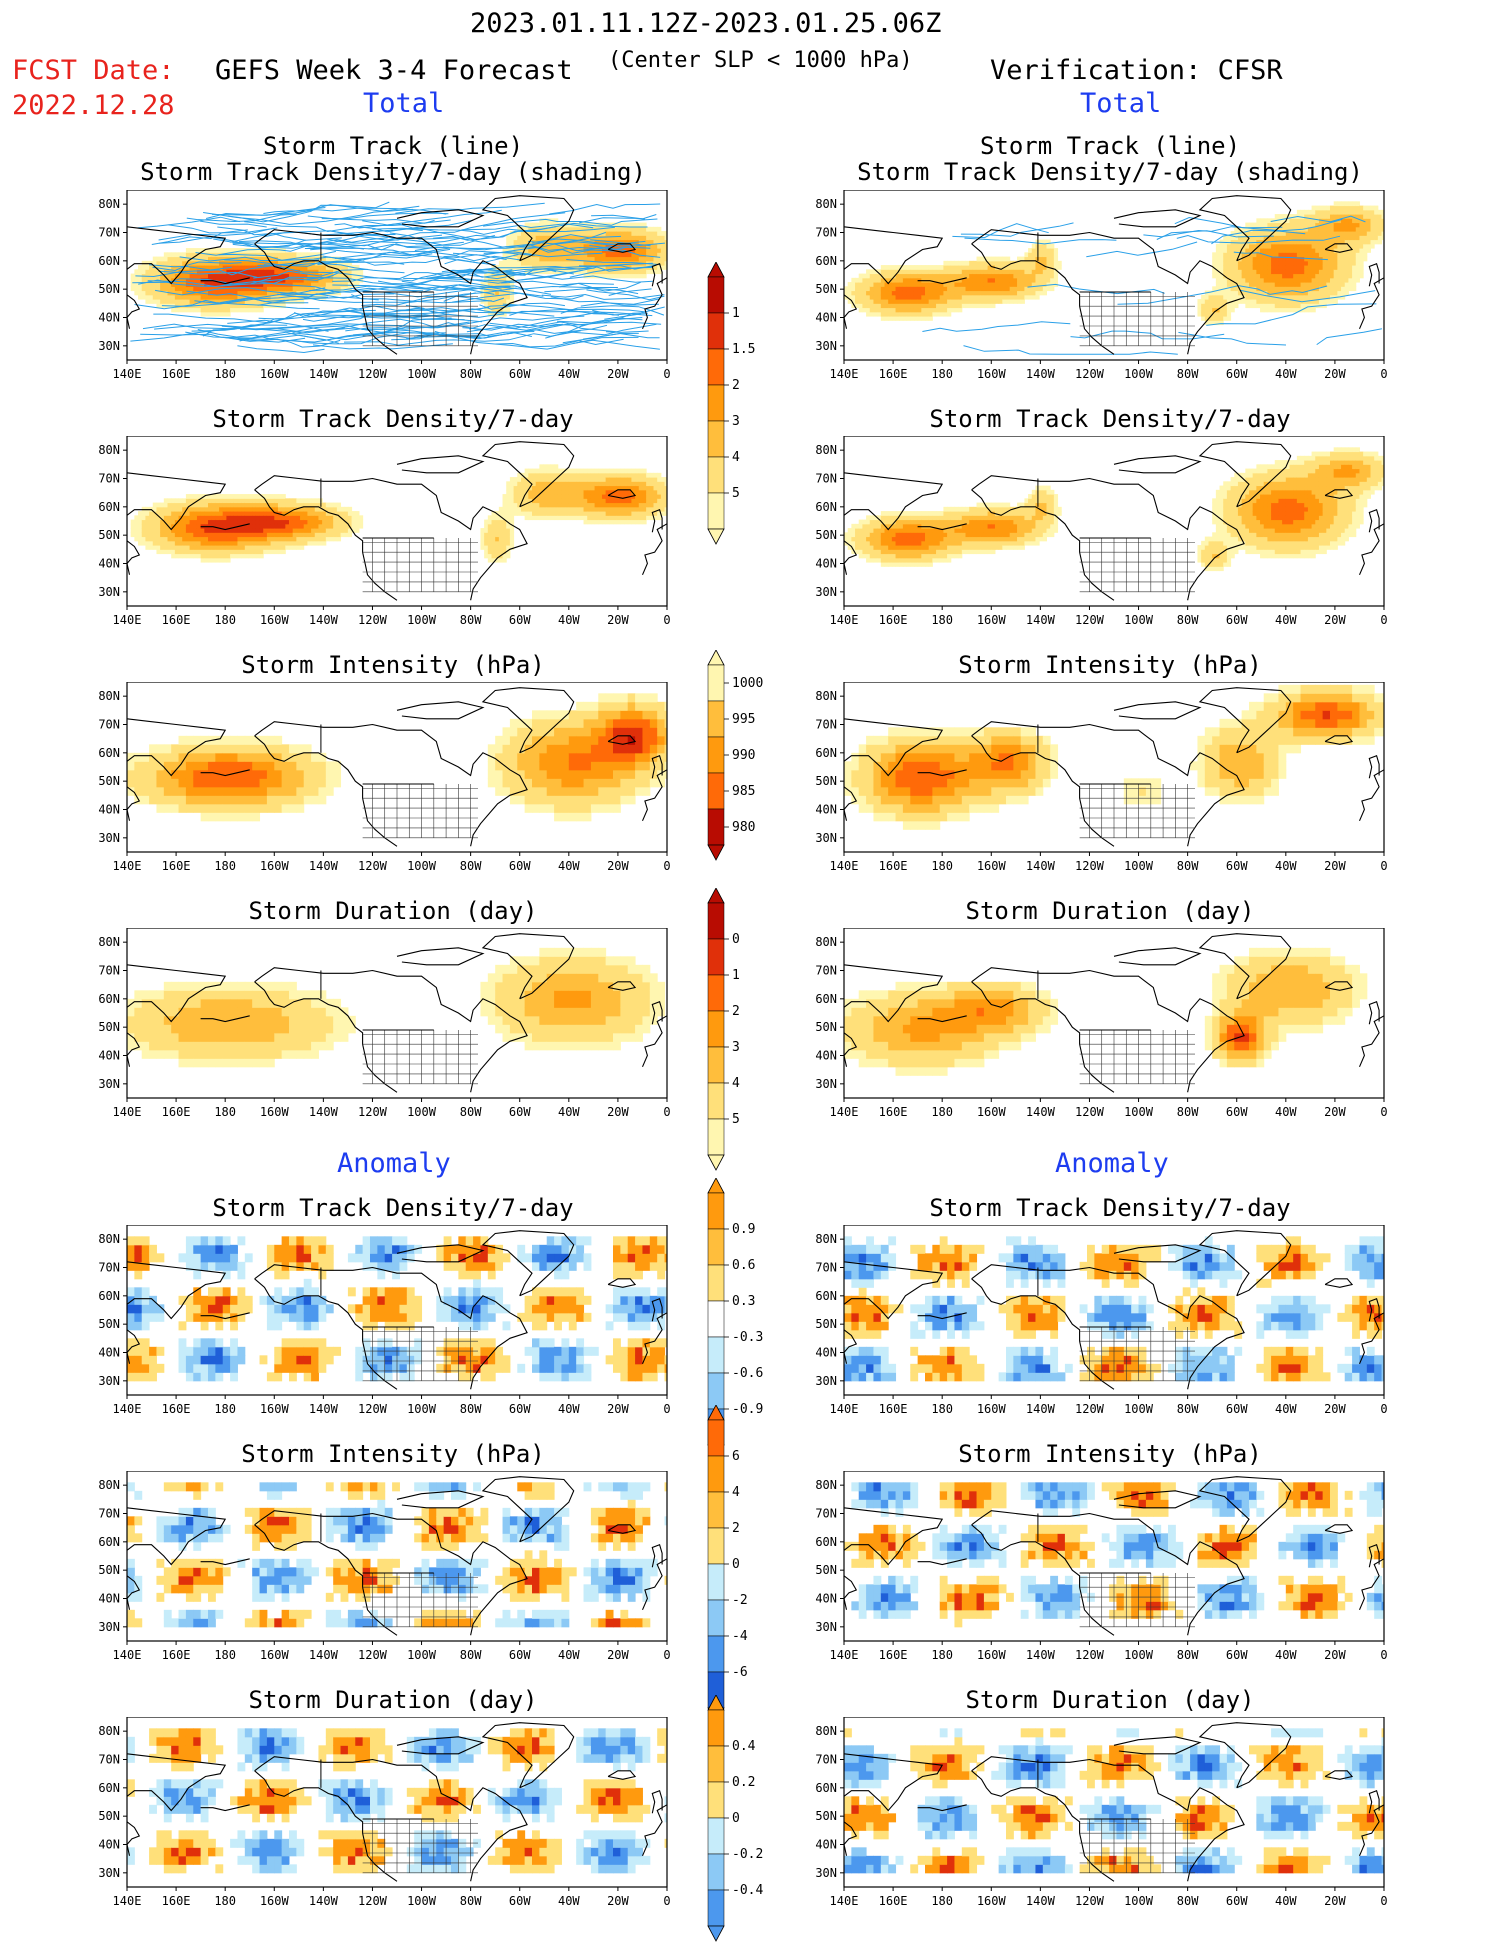 This screenshot has height=1955, width=1487. Describe the element at coordinates (1110, 1208) in the screenshot. I see `title-anom-density-right: Storm Track Density/7-day` at that location.